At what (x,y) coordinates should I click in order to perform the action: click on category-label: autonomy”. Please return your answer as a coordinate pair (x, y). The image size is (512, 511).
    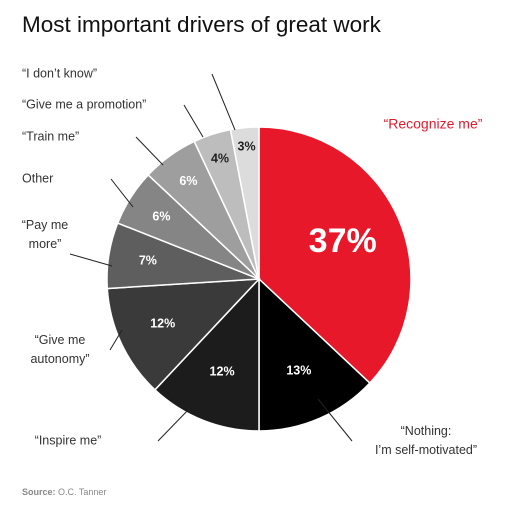
    Looking at the image, I should click on (59, 359).